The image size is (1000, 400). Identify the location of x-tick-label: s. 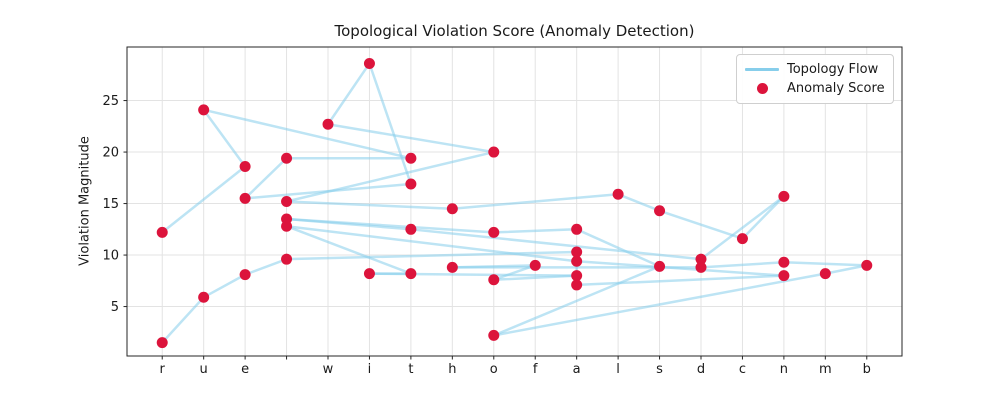
(659, 369).